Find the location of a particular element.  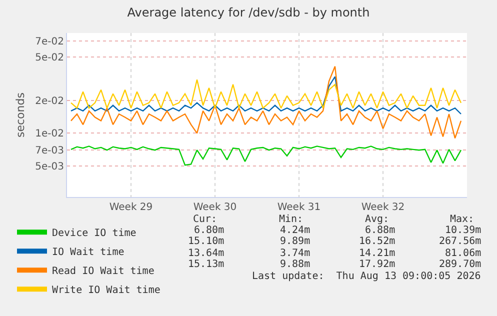

text: 9.88m is located at coordinates (295, 264).